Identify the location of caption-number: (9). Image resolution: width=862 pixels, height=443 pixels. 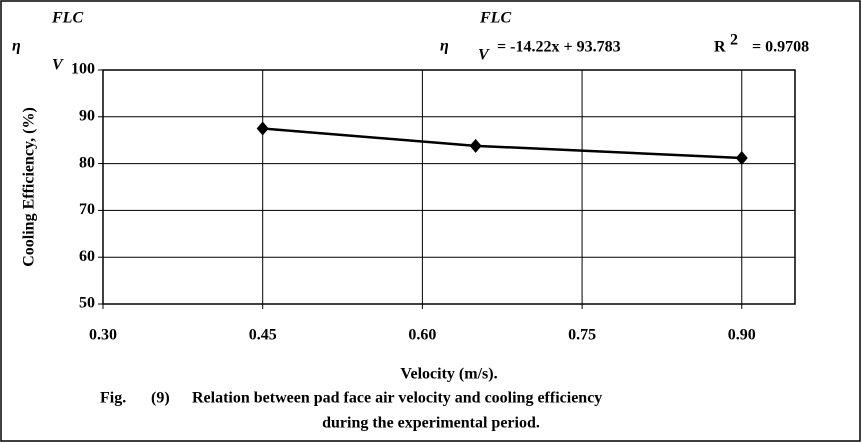
(160, 398).